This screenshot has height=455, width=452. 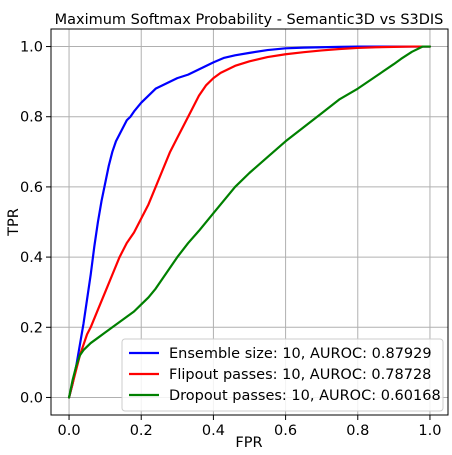 I want to click on x-tick-label: 0.0, so click(x=69, y=431).